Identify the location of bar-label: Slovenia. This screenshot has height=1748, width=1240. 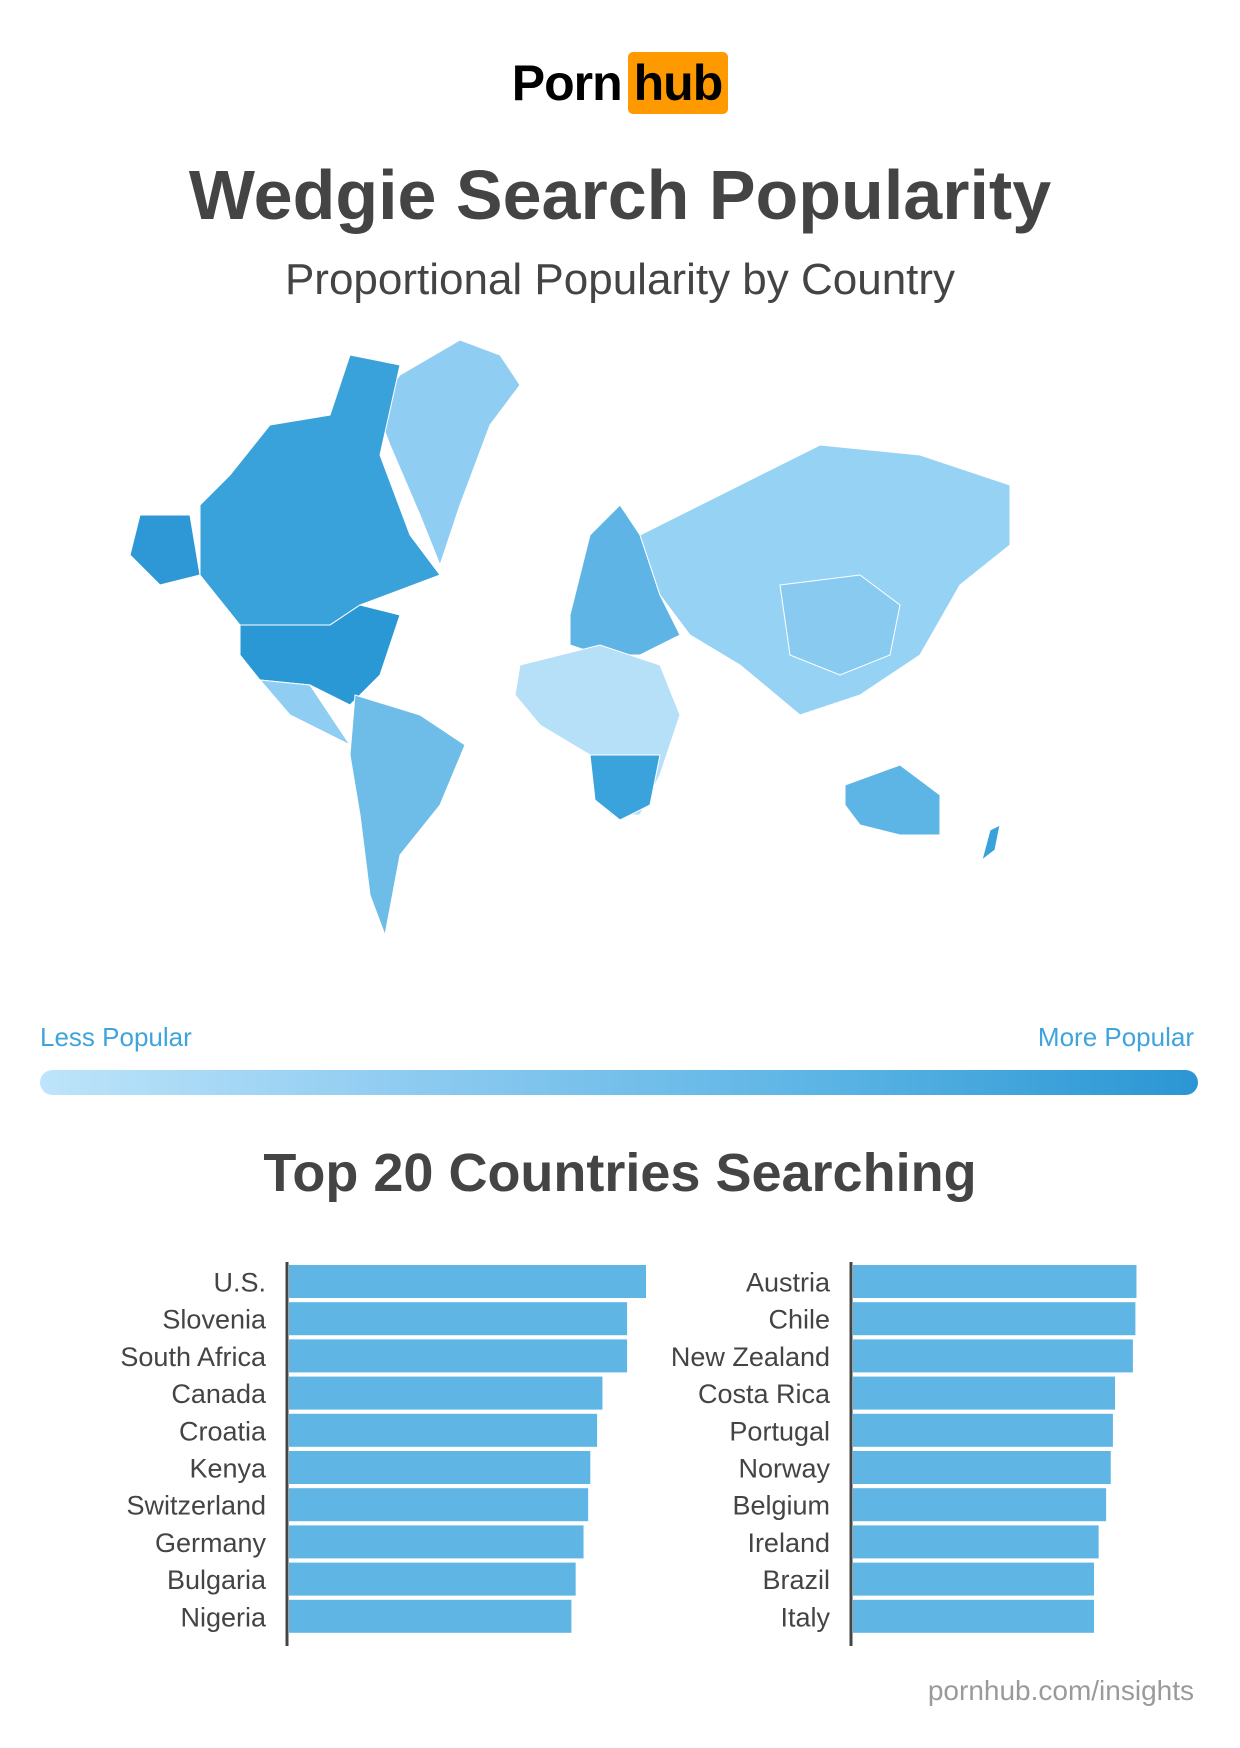
(214, 1320).